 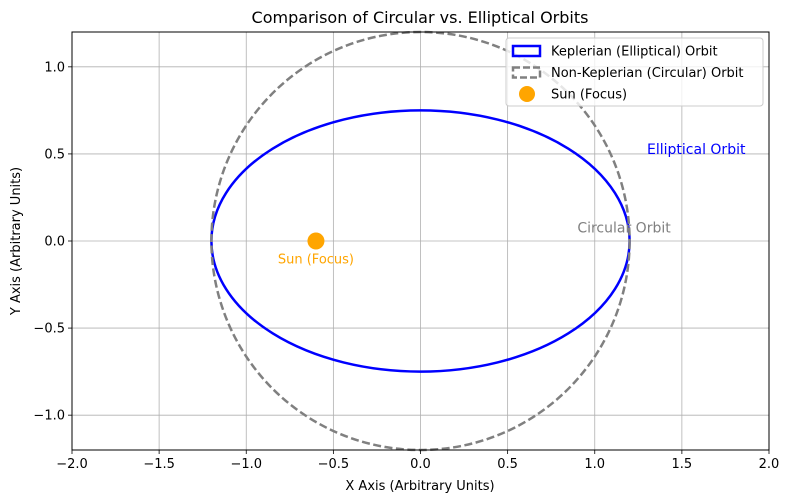 What do you see at coordinates (246, 464) in the screenshot?
I see `x-tick-label: −1.0` at bounding box center [246, 464].